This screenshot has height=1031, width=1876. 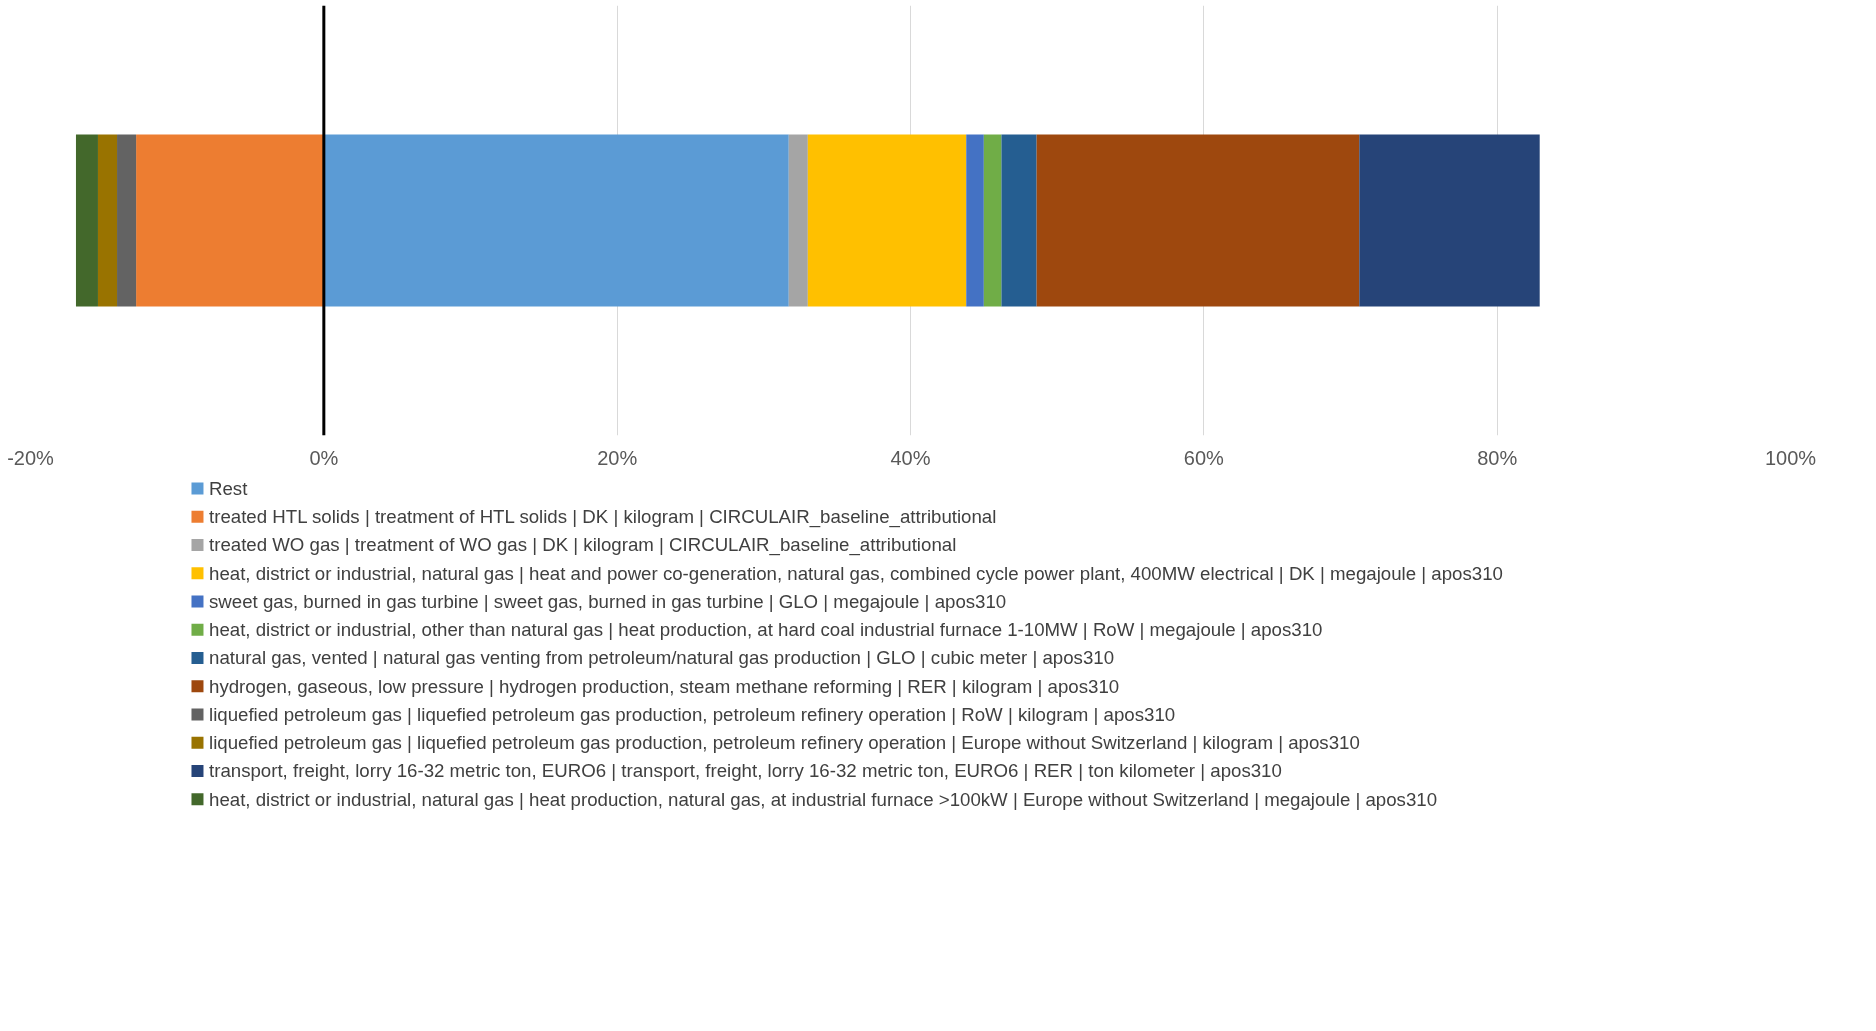 I want to click on legend-label: liquefied petroleum gas | liquefied petroleum gas production, petroleum refinery operation | Europe without Switzerland | kilogram | apos310, so click(x=784, y=743).